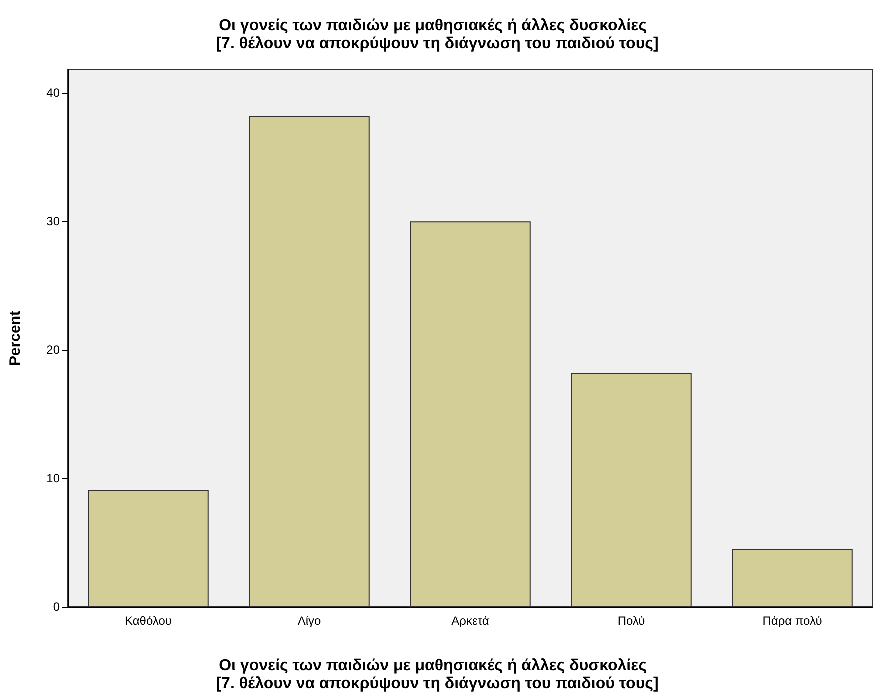  What do you see at coordinates (792, 621) in the screenshot?
I see `x-tick-label: Πάρα πολύ` at bounding box center [792, 621].